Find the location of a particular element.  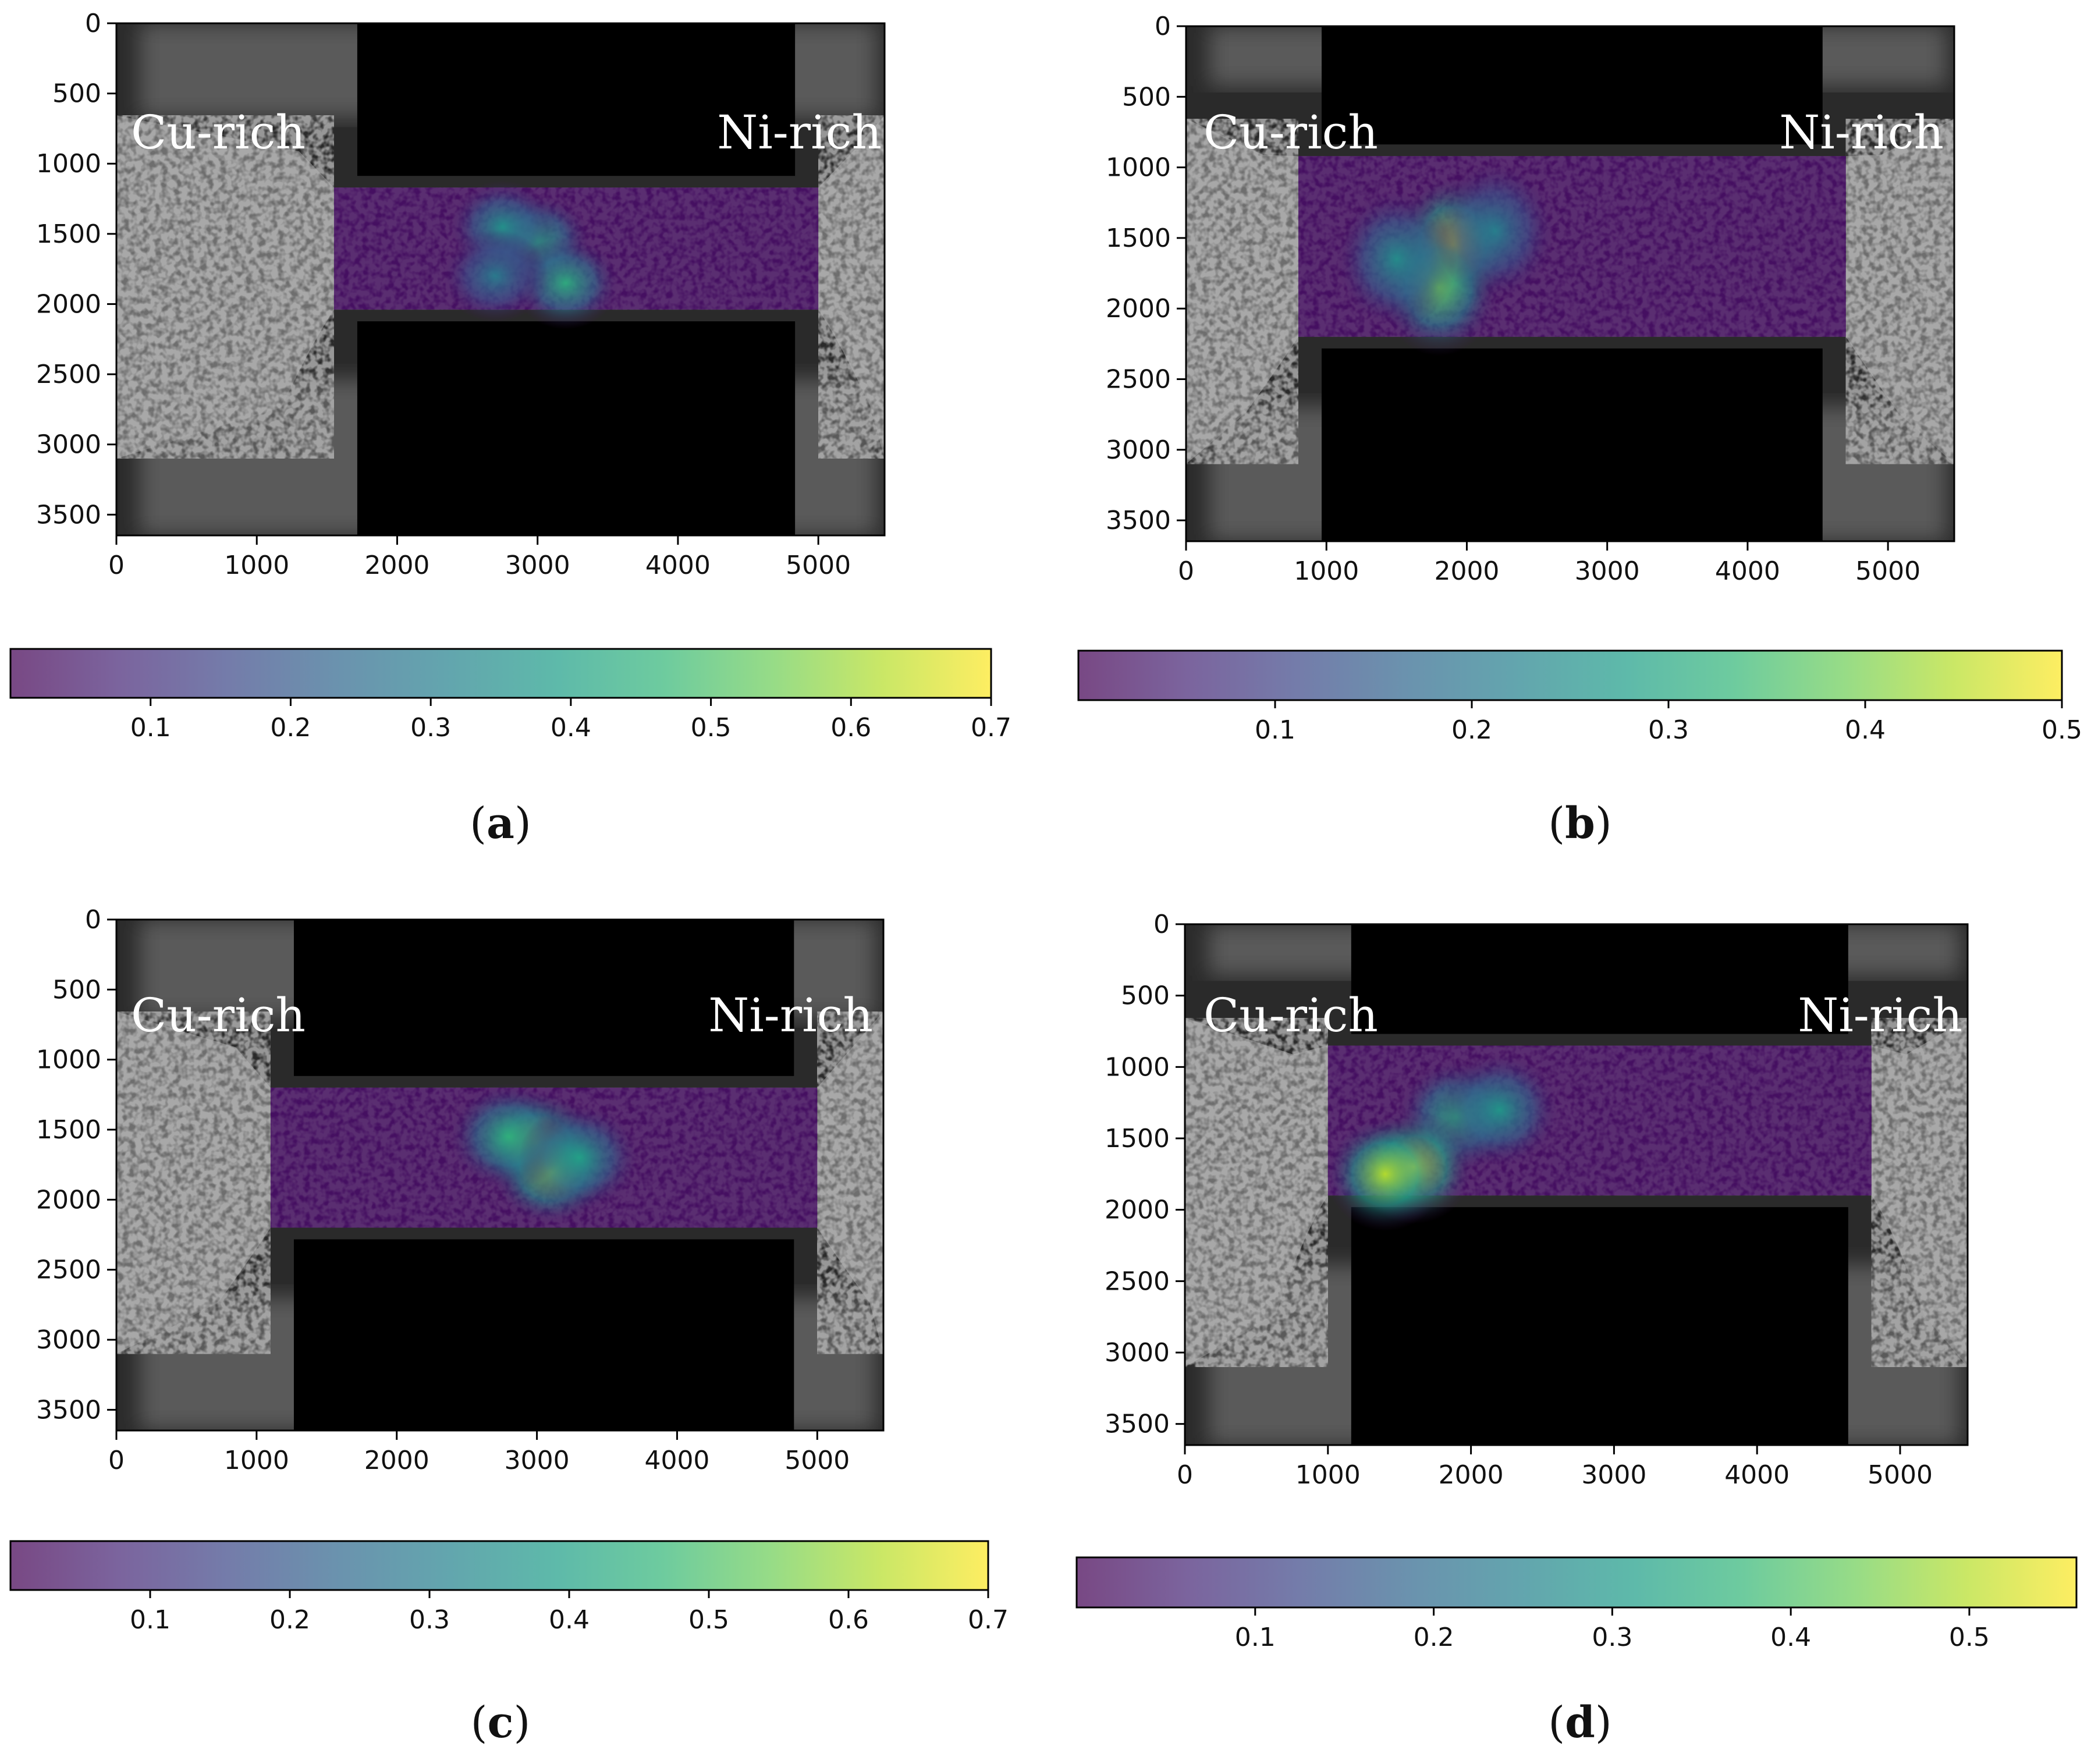

caption: (b) is located at coordinates (1580, 823).